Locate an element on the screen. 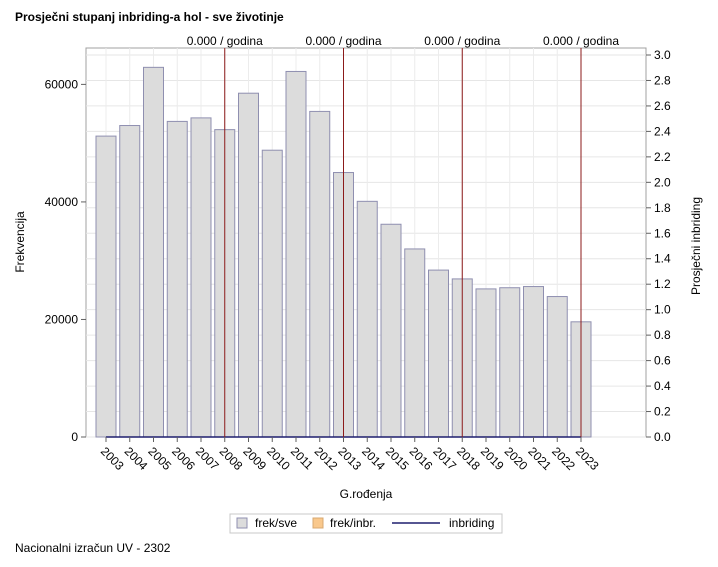  x-tick-label: 2014 is located at coordinates (373, 458).